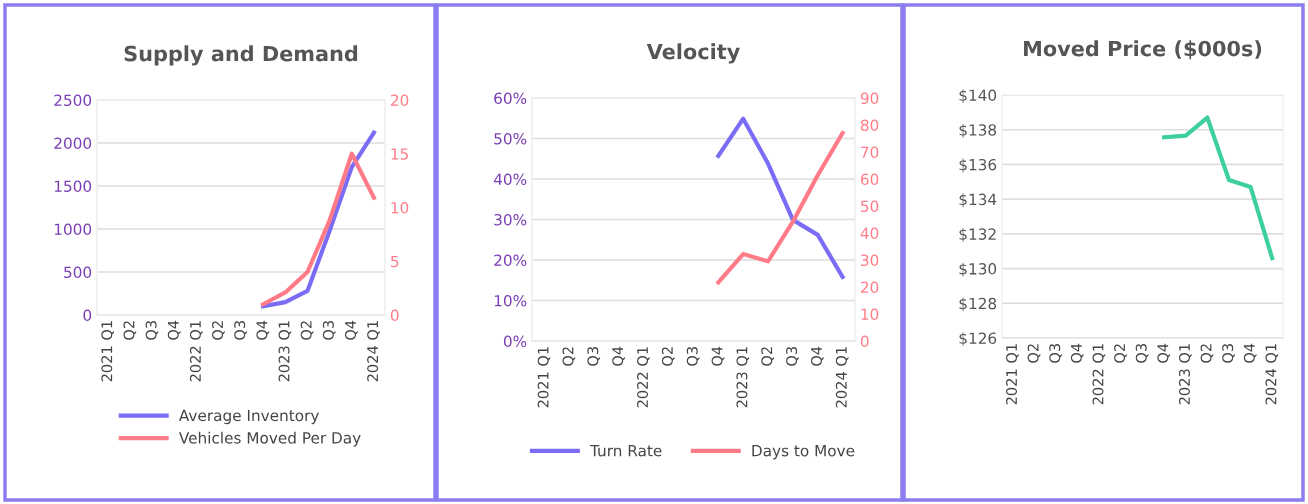  Describe the element at coordinates (869, 233) in the screenshot. I see `y2-tick-label: 40` at that location.